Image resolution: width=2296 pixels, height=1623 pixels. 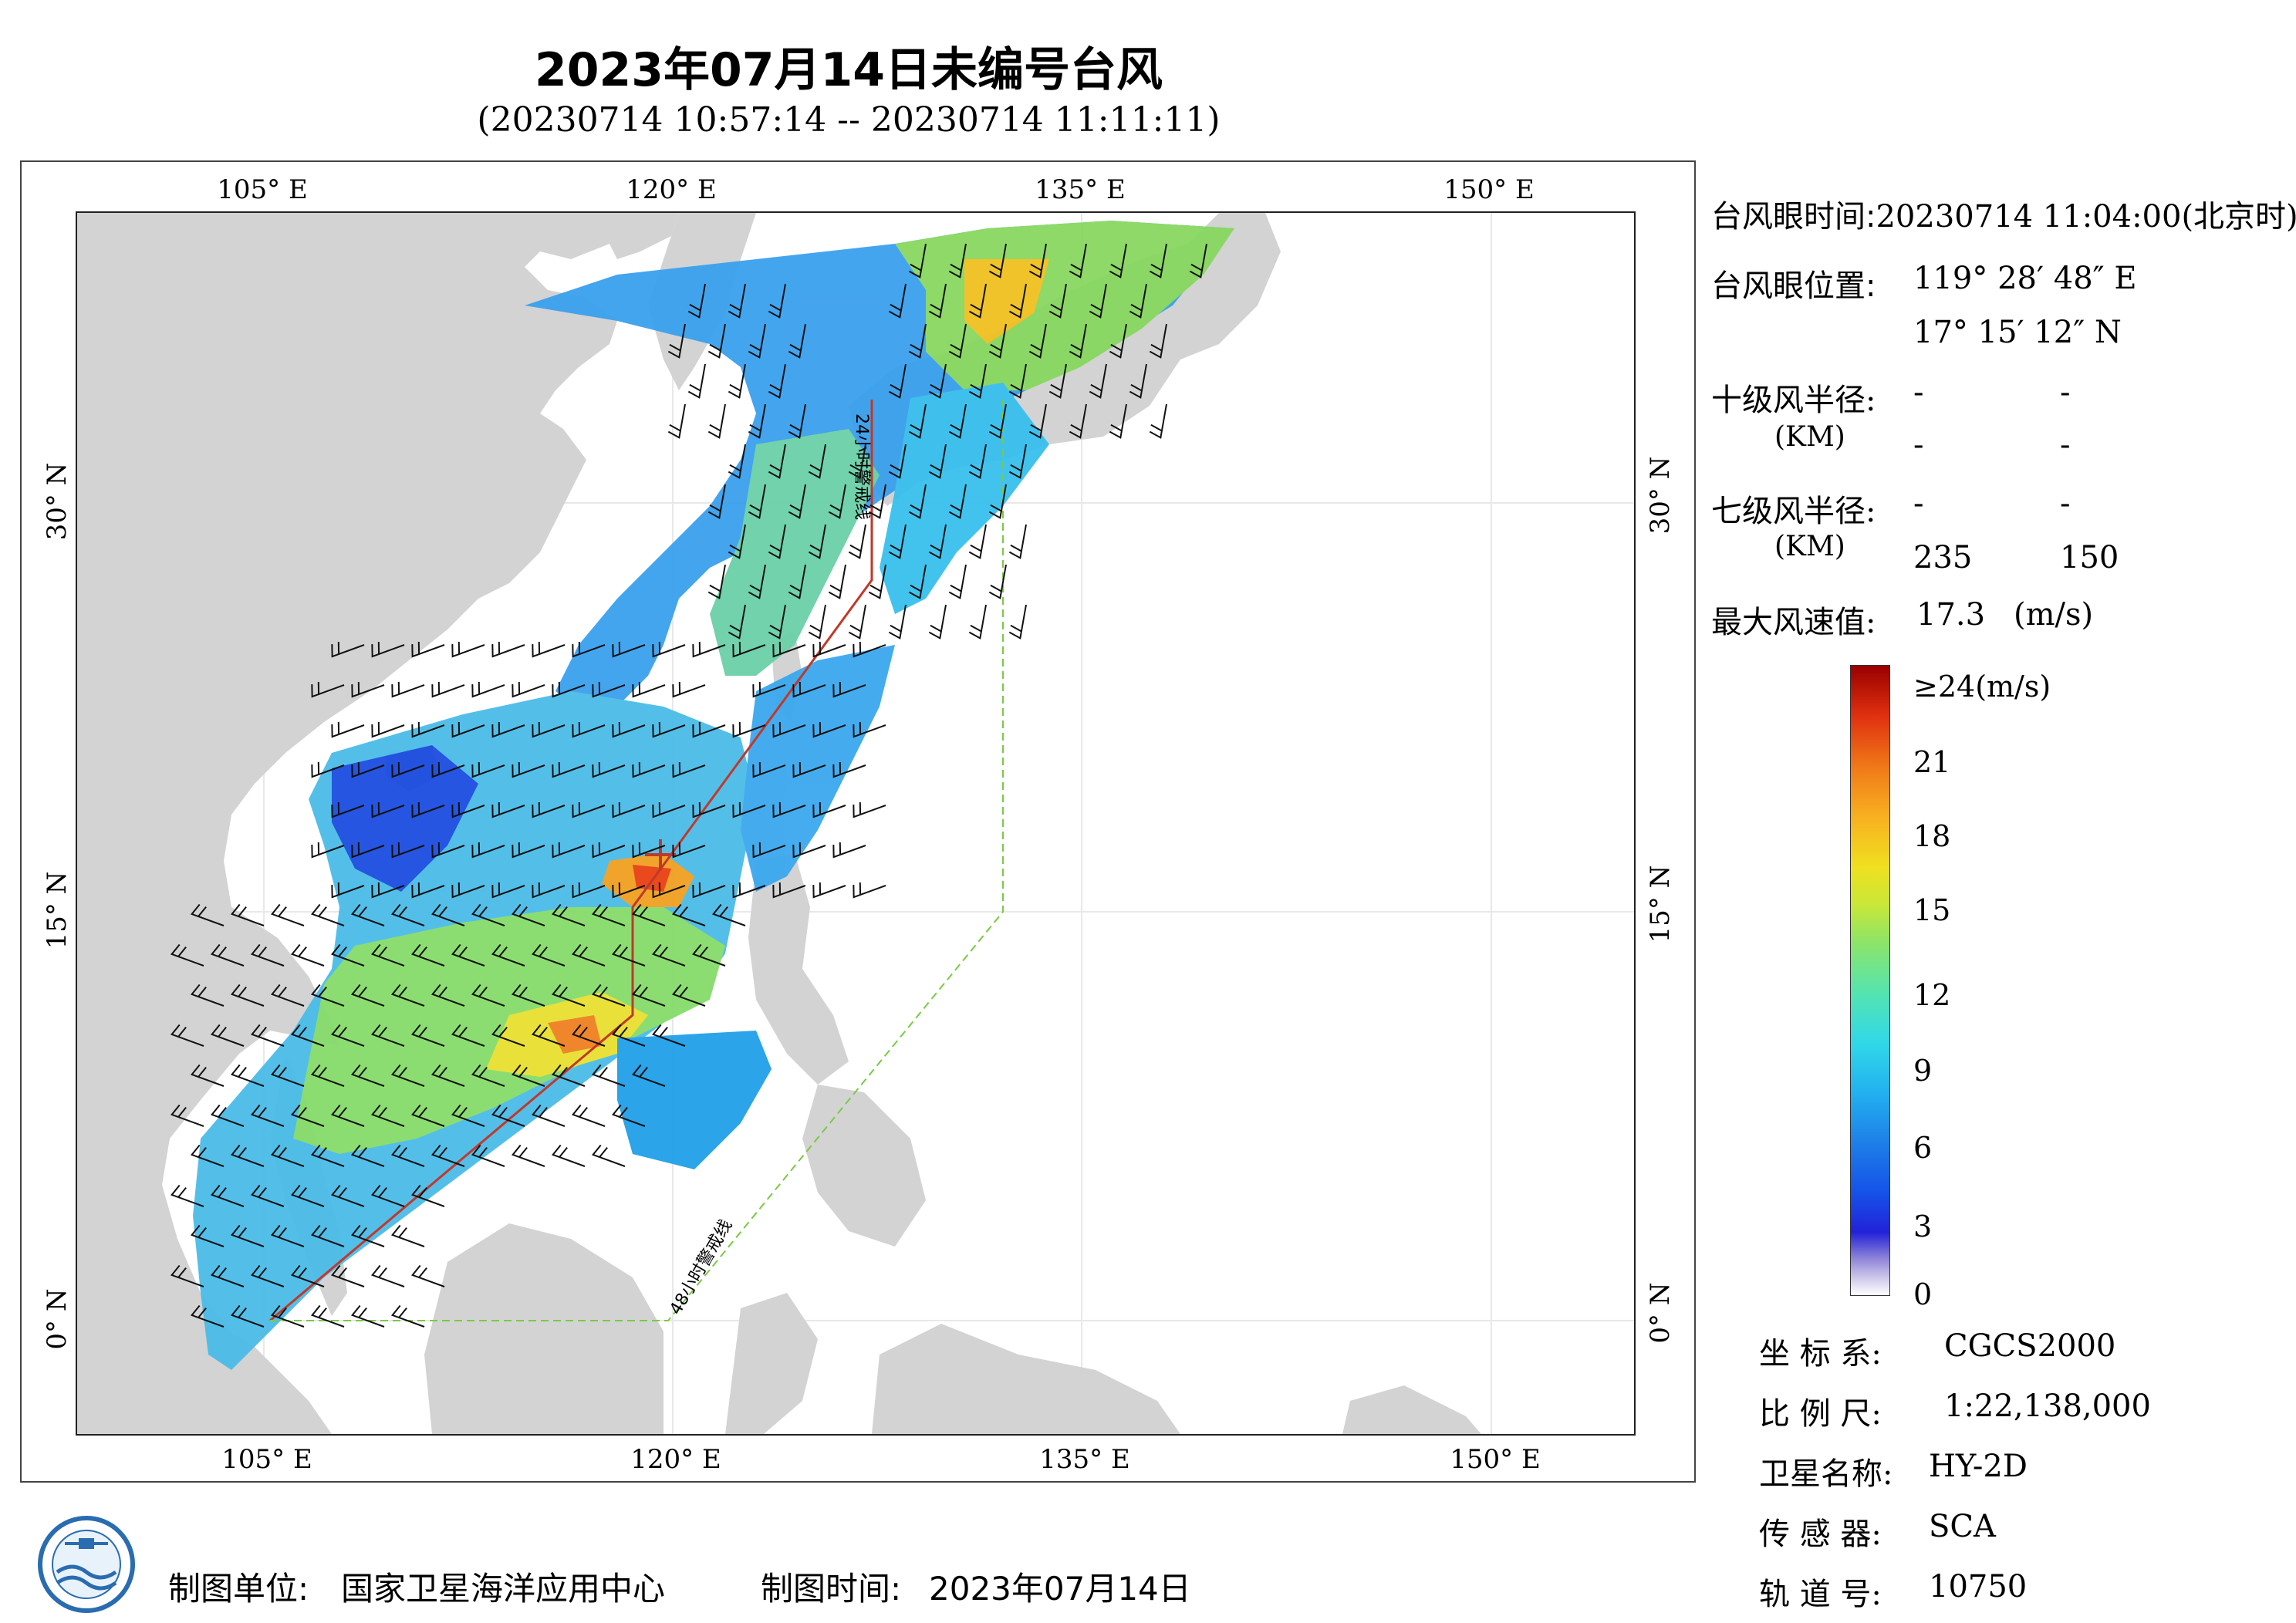 What do you see at coordinates (1820, 1414) in the screenshot?
I see `scale-label: 比 例 尺:` at bounding box center [1820, 1414].